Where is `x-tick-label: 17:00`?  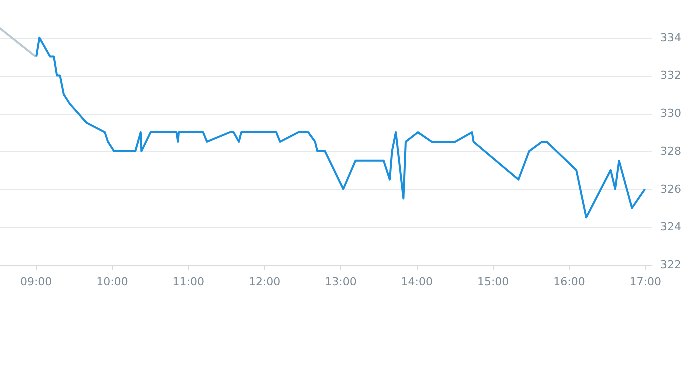
x-tick-label: 17:00 is located at coordinates (646, 282).